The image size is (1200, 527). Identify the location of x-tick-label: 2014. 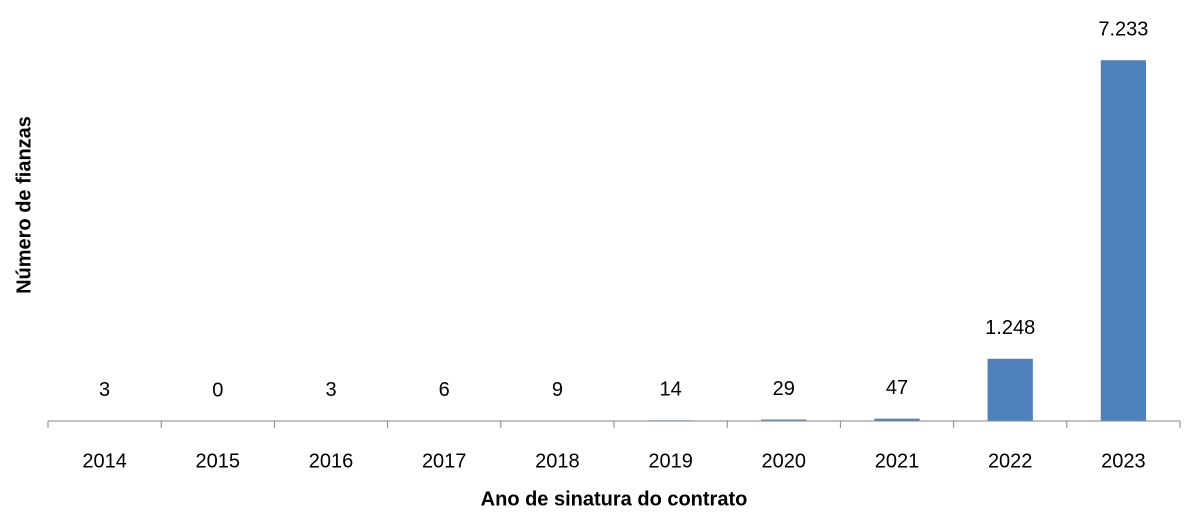
(104, 461).